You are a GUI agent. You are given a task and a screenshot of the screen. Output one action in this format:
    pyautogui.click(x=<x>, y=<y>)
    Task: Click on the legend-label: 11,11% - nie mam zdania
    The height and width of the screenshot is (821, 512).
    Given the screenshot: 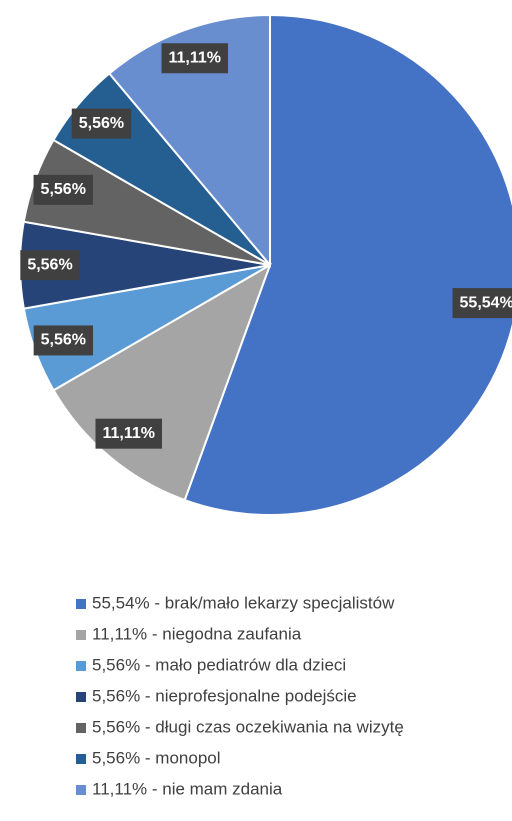 What is the action you would take?
    pyautogui.click(x=187, y=788)
    